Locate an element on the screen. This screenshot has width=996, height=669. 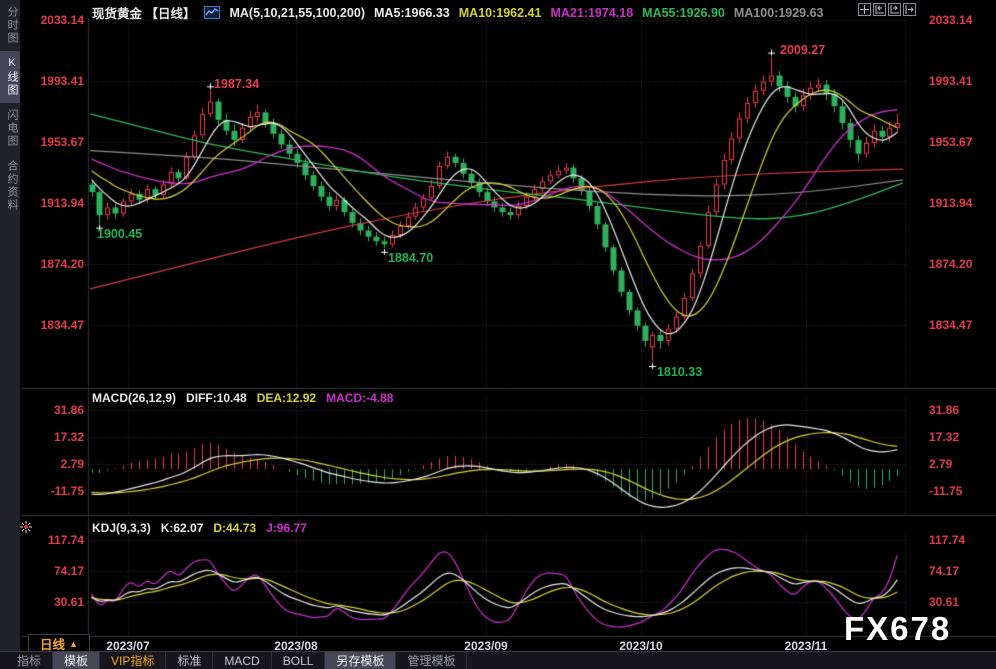
price-axis-label-left: 2033.14 is located at coordinates (62, 20).